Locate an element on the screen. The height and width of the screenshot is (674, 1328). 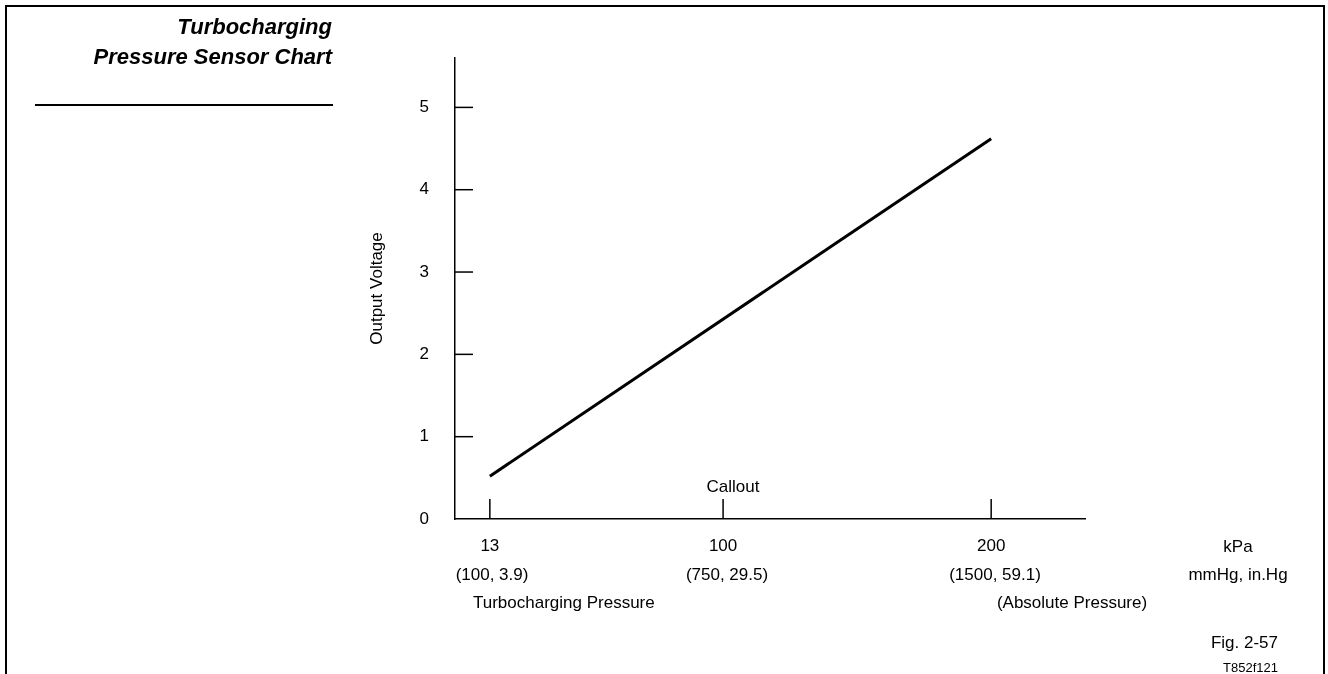
y-tick-label: 2 is located at coordinates (424, 354).